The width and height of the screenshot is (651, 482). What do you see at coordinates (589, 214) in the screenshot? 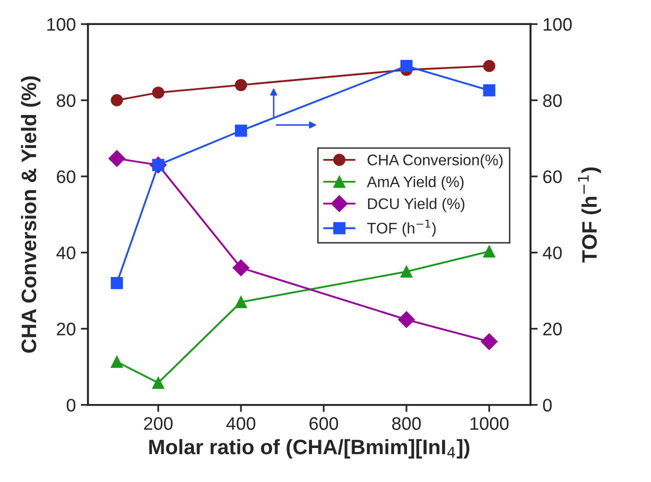
I see `y2-axis-title: TOF (h$^{−1}$)` at bounding box center [589, 214].